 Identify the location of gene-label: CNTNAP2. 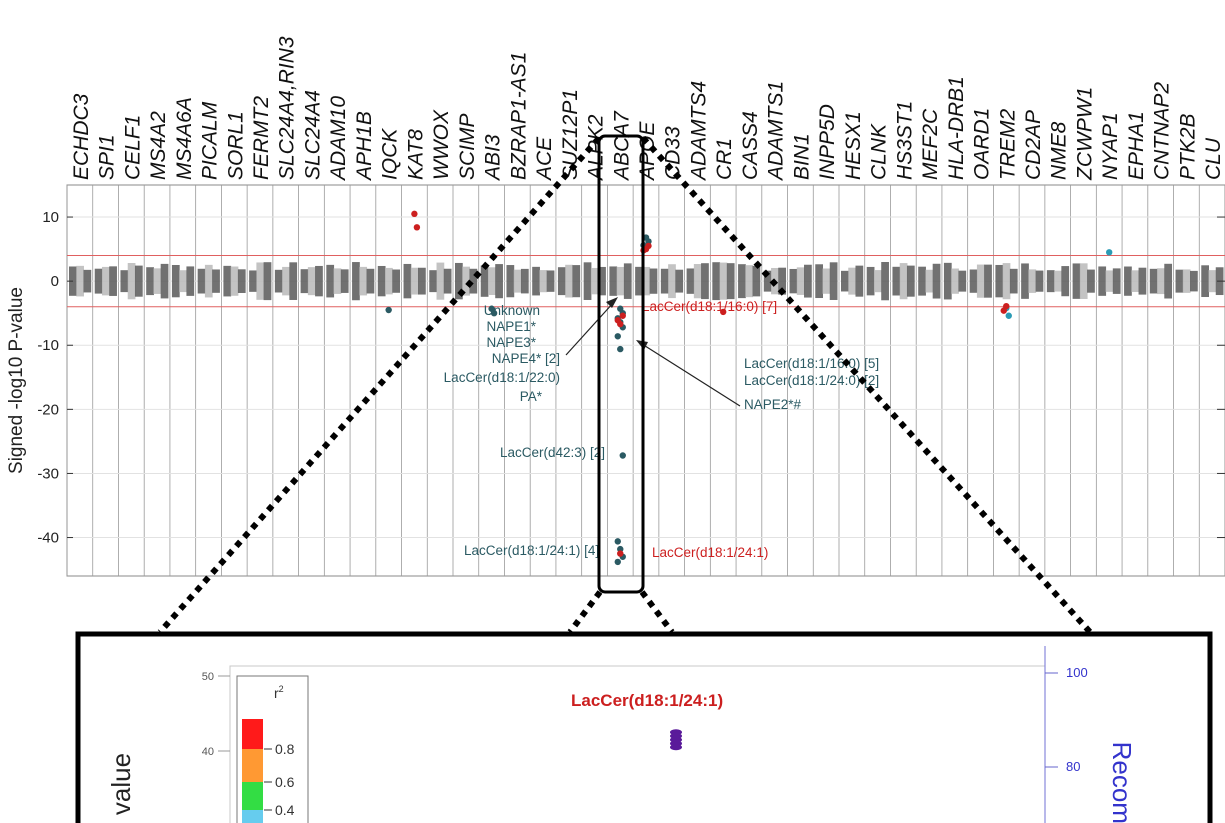
(1162, 131).